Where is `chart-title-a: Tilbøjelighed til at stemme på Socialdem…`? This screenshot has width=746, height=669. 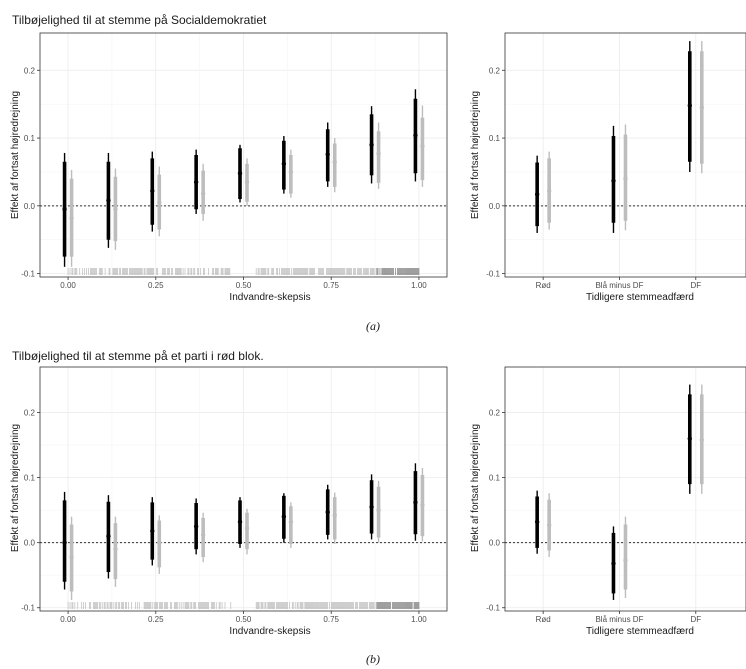 chart-title-a: Tilbøjelighed til at stemme på Socialdem… is located at coordinates (139, 20).